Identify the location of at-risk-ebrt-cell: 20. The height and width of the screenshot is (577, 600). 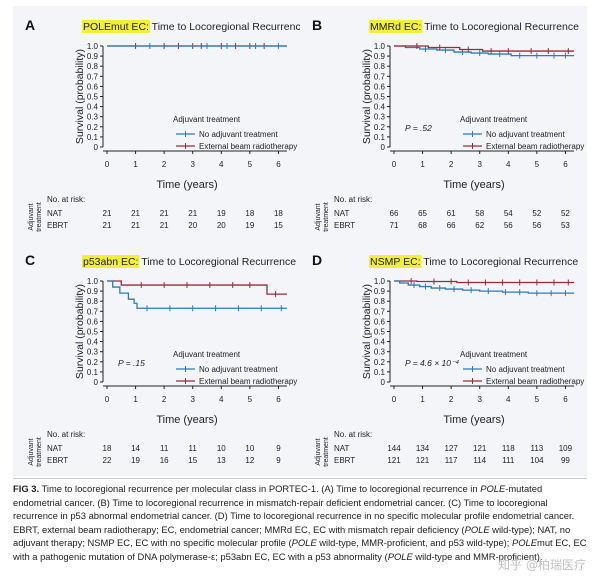
(221, 225).